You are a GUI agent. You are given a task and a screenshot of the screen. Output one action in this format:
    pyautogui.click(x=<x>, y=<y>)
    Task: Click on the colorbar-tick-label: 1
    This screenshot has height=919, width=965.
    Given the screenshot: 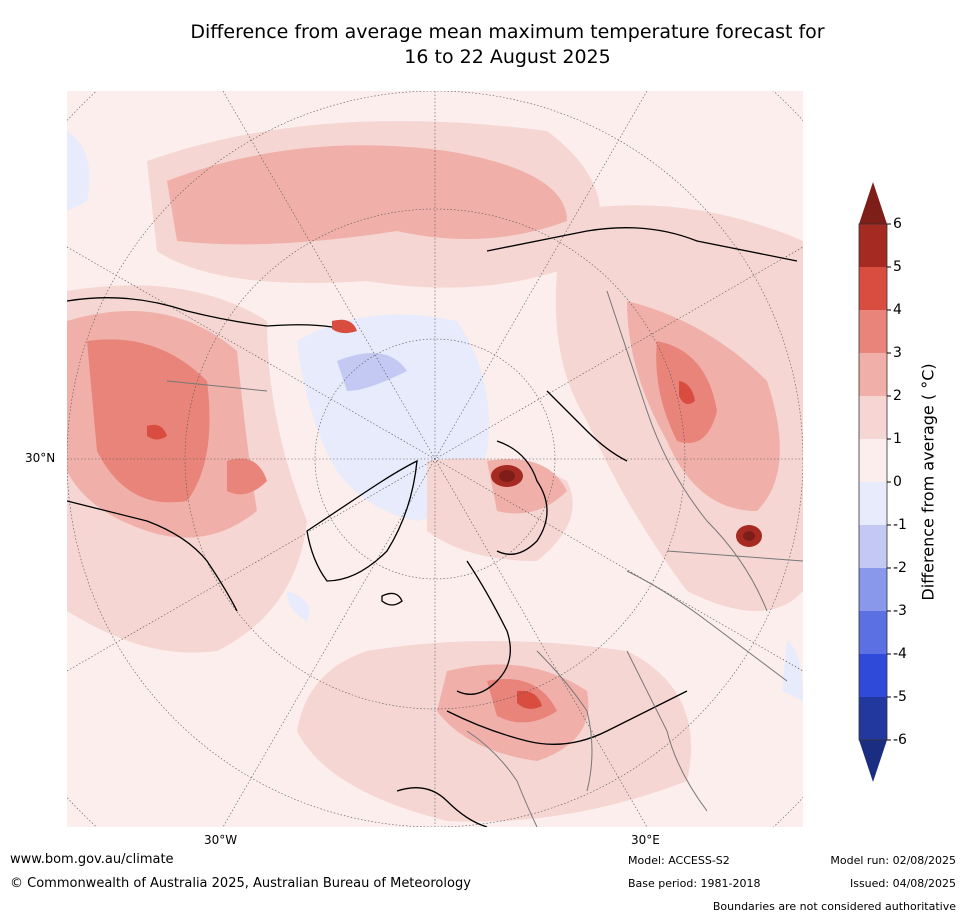 What is the action you would take?
    pyautogui.click(x=897, y=439)
    